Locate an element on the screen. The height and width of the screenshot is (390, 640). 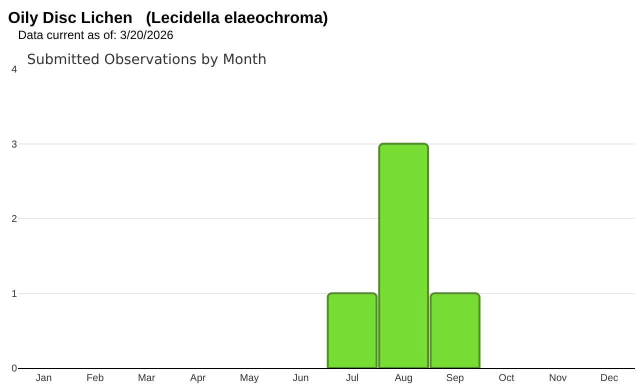
x-tick-label: Sep is located at coordinates (455, 378).